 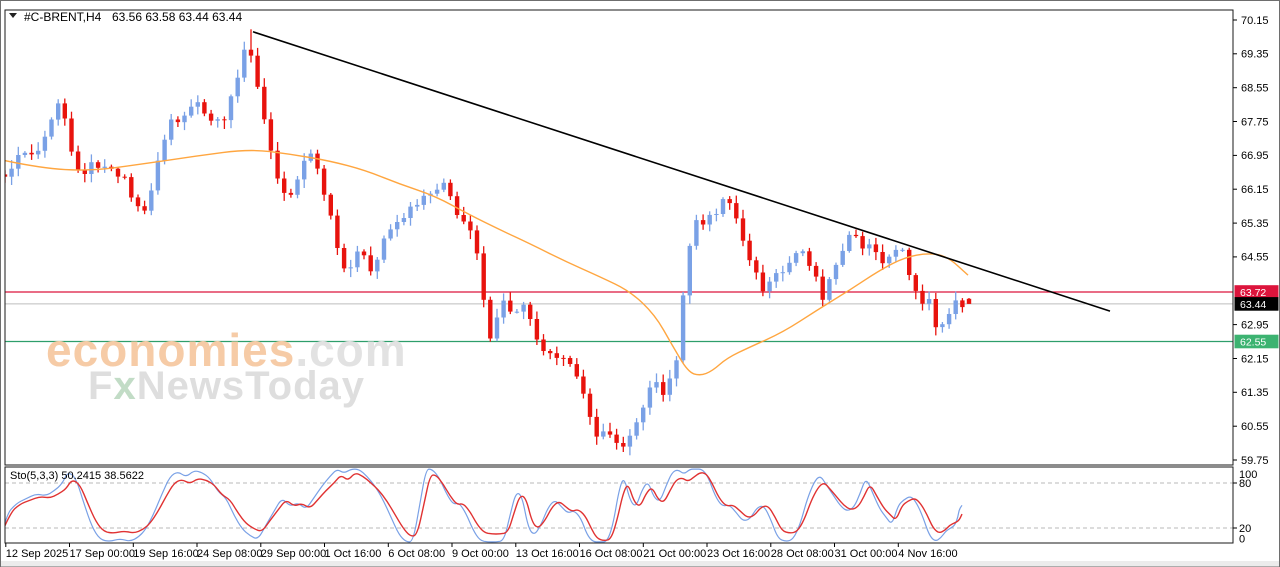 What do you see at coordinates (1255, 89) in the screenshot?
I see `price-axis-label: 68.55` at bounding box center [1255, 89].